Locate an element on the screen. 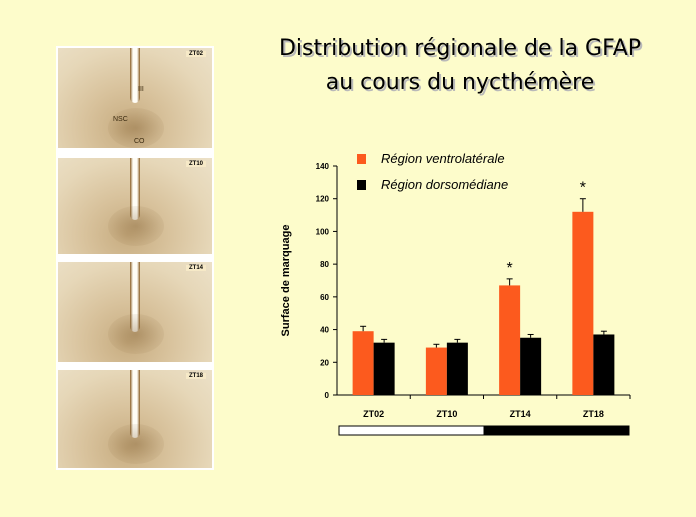  co-annotation: CO is located at coordinates (139, 141).